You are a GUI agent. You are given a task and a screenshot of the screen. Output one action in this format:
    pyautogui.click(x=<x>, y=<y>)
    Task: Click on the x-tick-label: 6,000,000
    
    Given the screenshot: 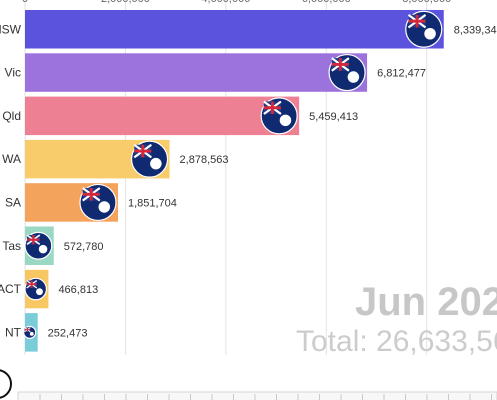 What is the action you would take?
    pyautogui.click(x=326, y=2)
    